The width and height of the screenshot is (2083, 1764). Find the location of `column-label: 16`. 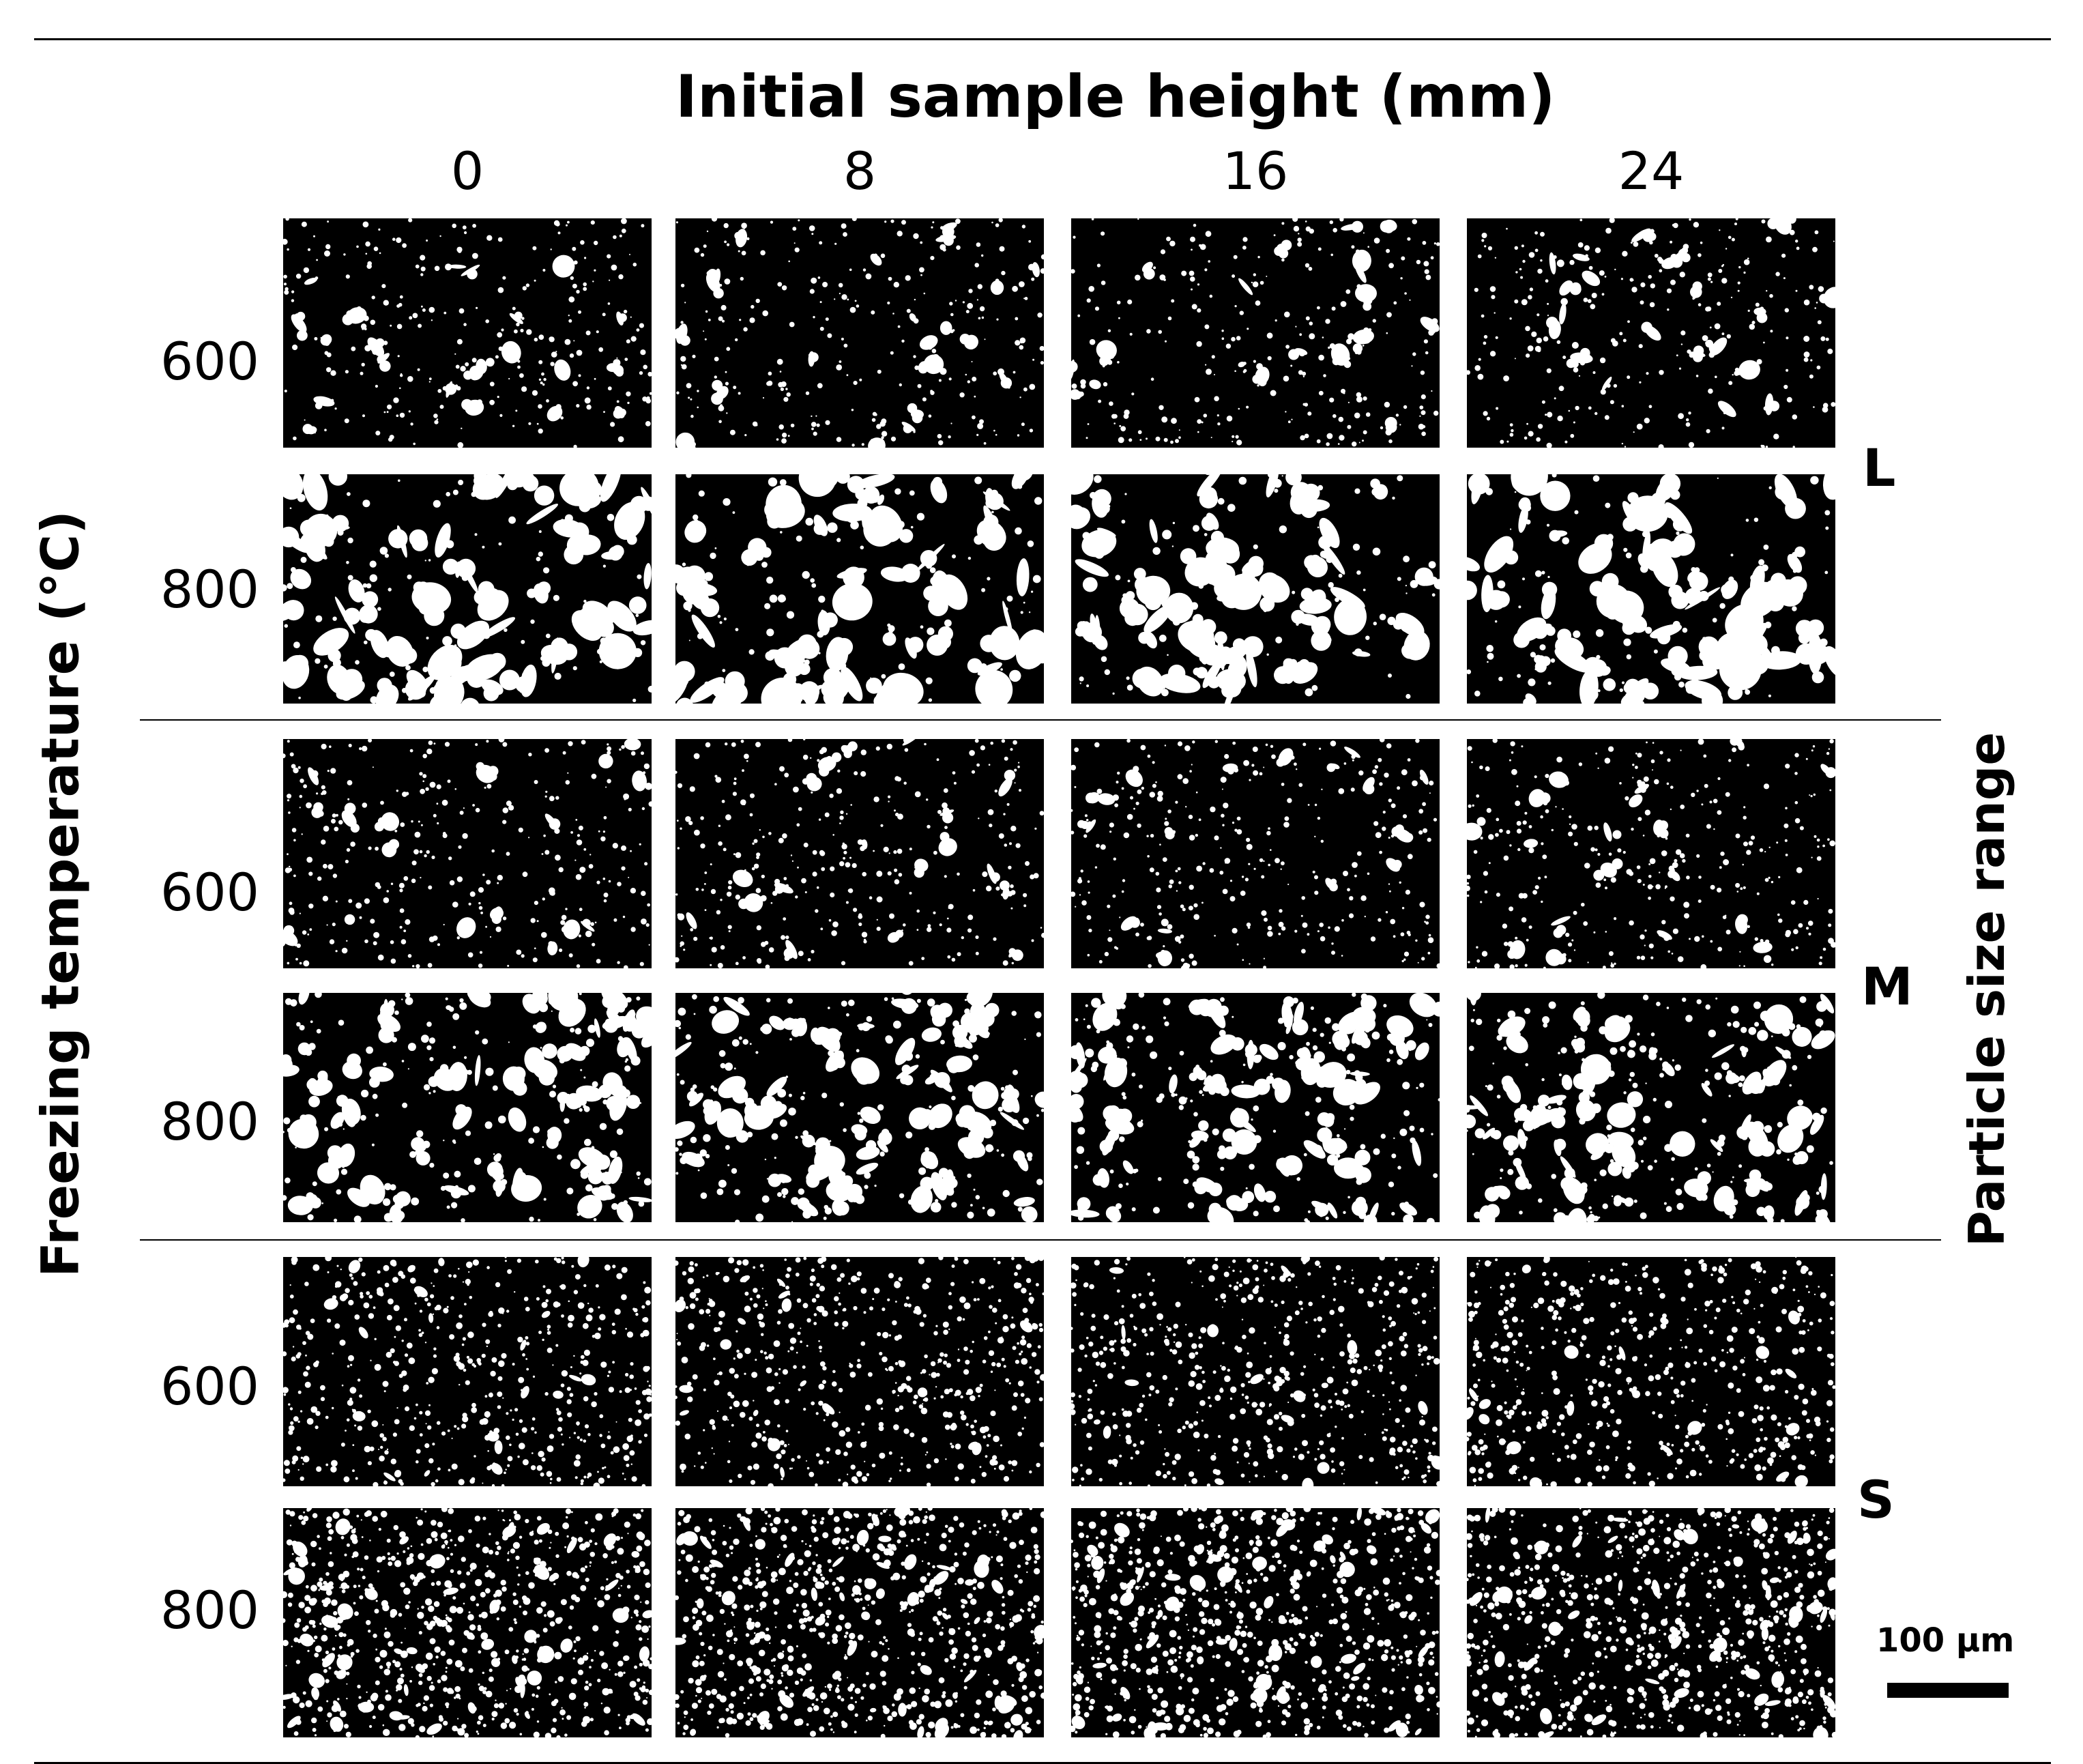

column-label: 16 is located at coordinates (1255, 171).